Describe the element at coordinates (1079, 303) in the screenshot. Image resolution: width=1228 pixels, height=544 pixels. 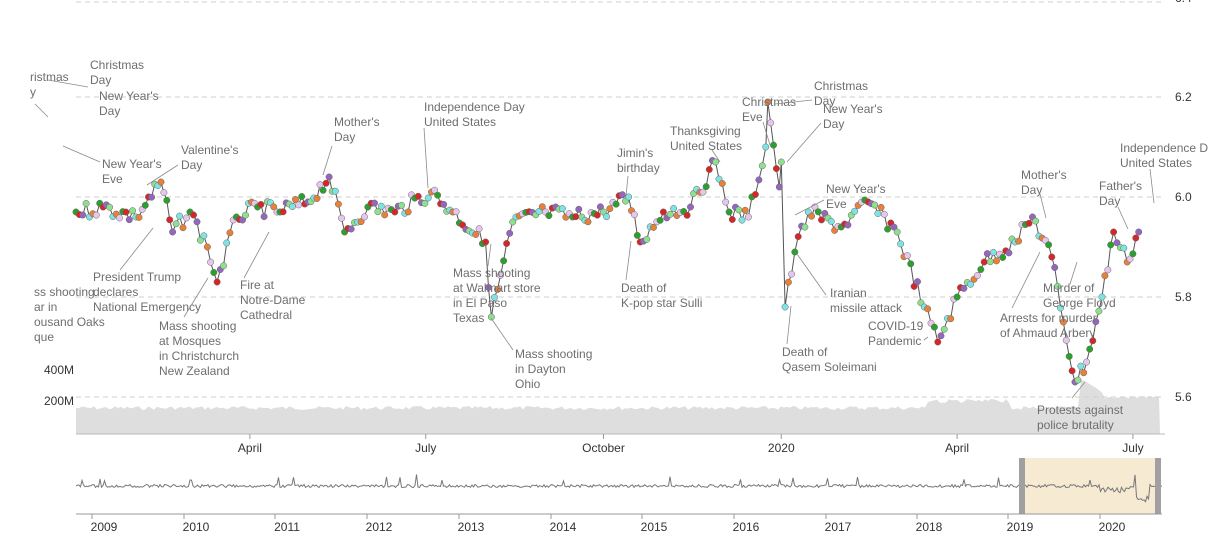
I see `annotation-text: George Floyd` at that location.